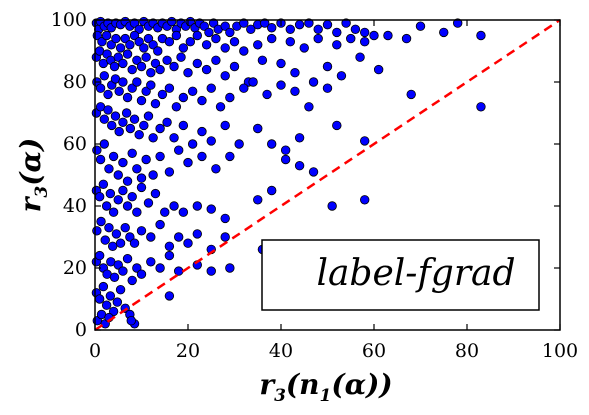  Describe the element at coordinates (69, 20) in the screenshot. I see `y-tick-label: 100` at that location.